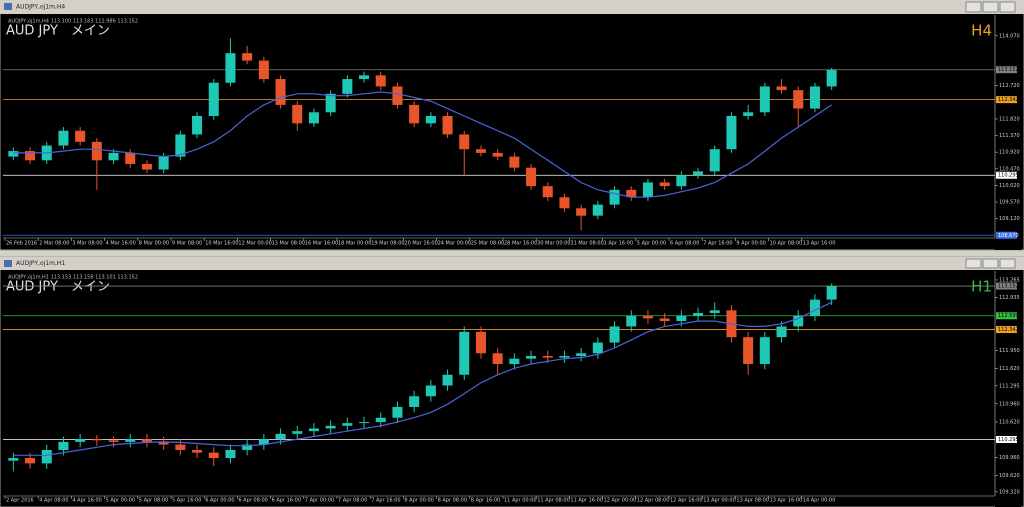  What do you see at coordinates (420, 244) in the screenshot?
I see `x-tick-label: 20 Mar 16:00` at bounding box center [420, 244].